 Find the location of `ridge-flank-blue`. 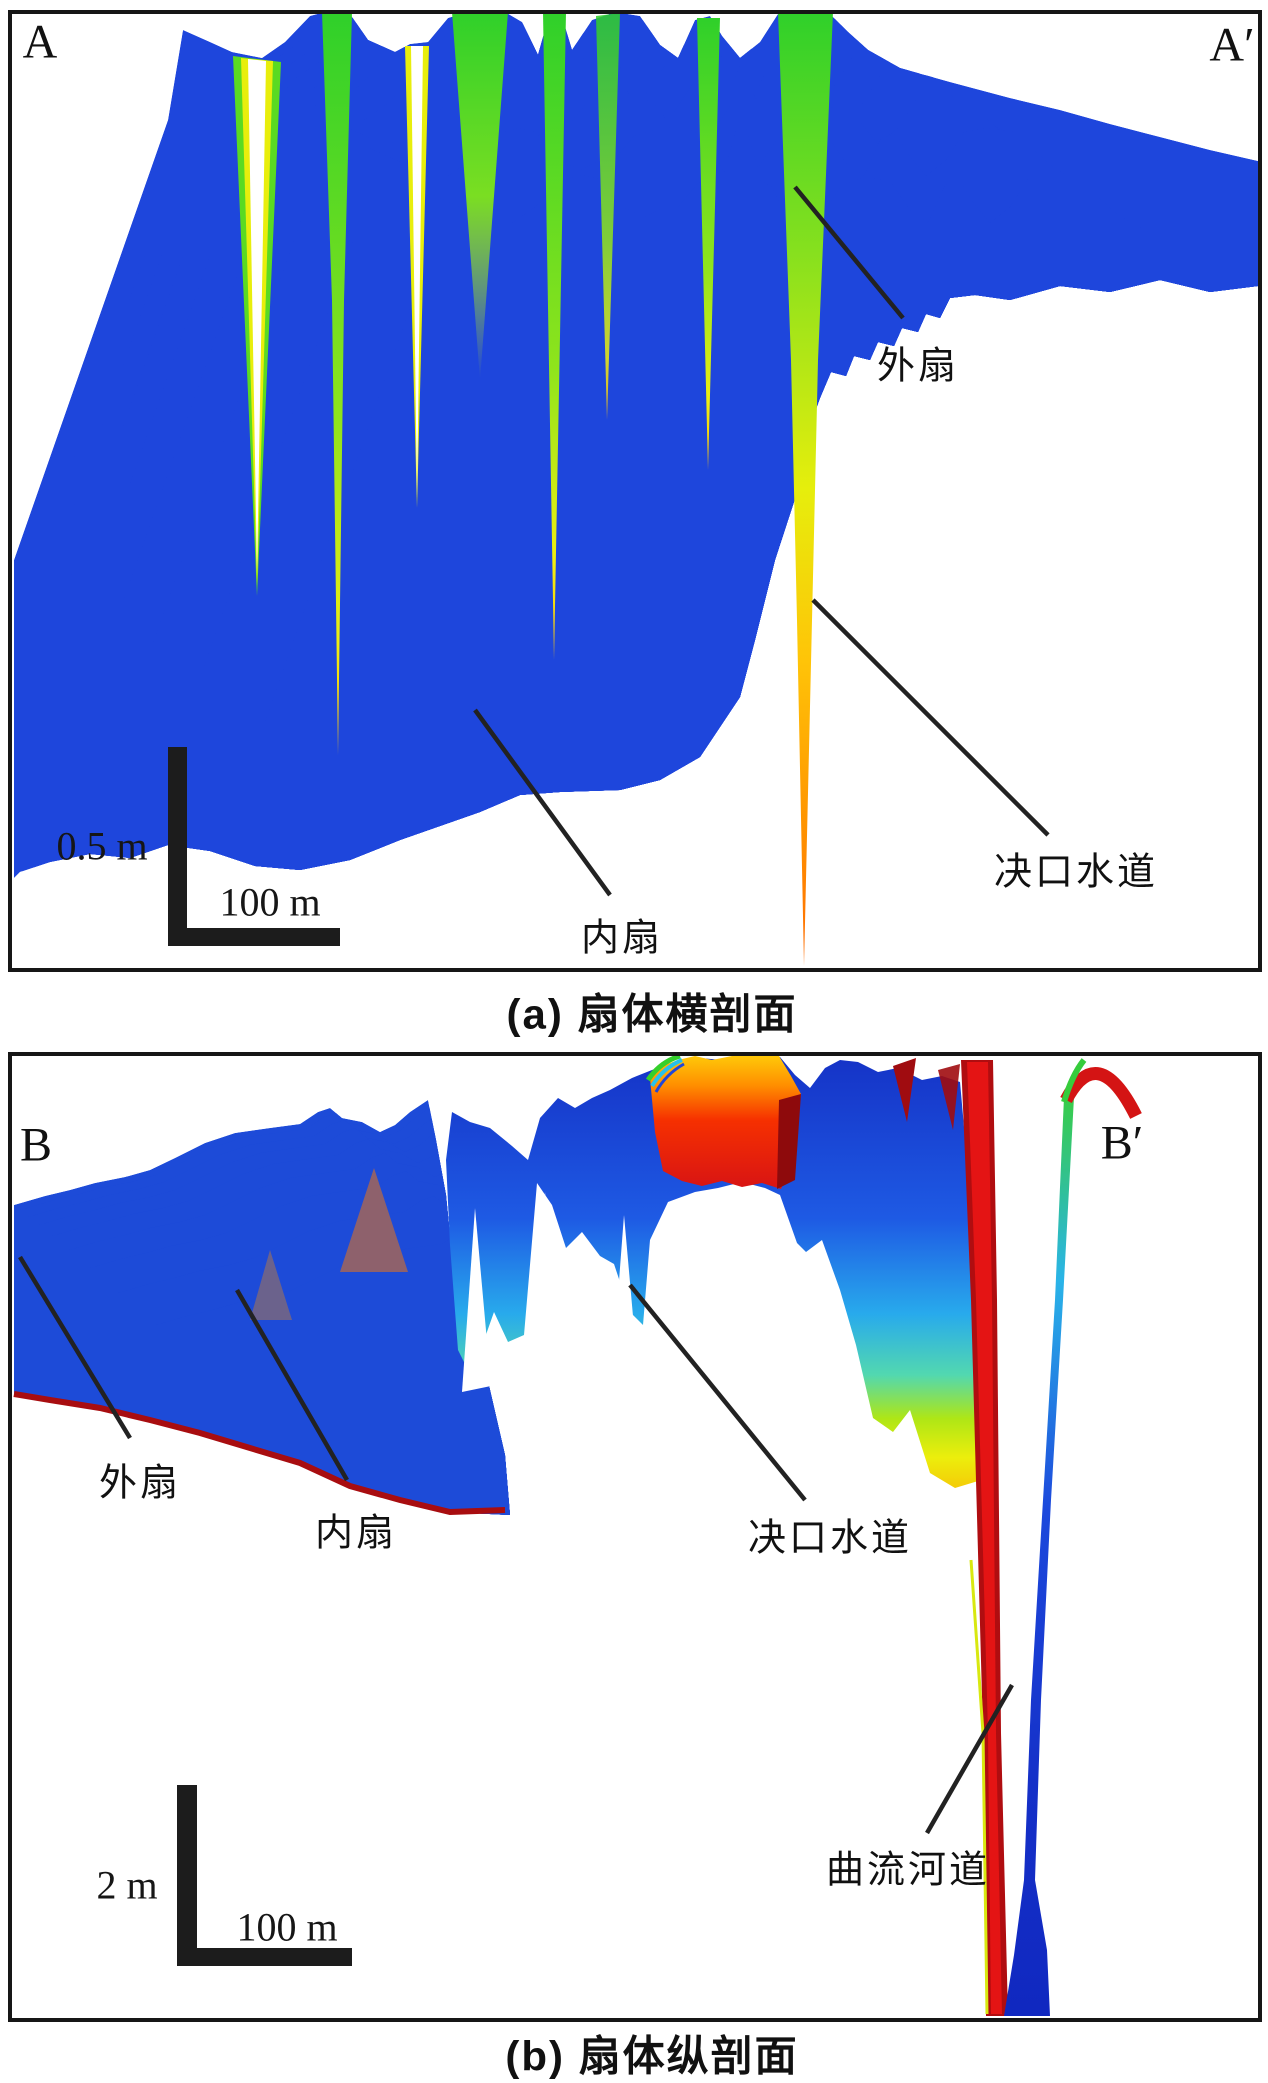

ridge-flank-blue is located at coordinates (669, 1077).